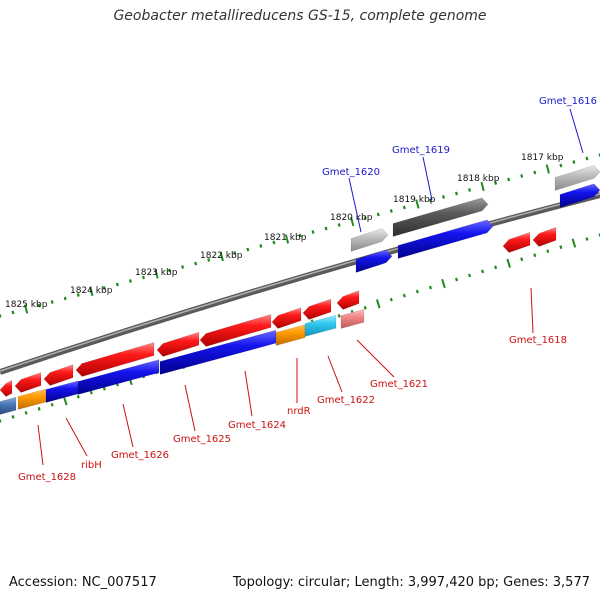  What do you see at coordinates (351, 172) in the screenshot?
I see `gene-label-gmet-1620: Gmet_1620` at bounding box center [351, 172].